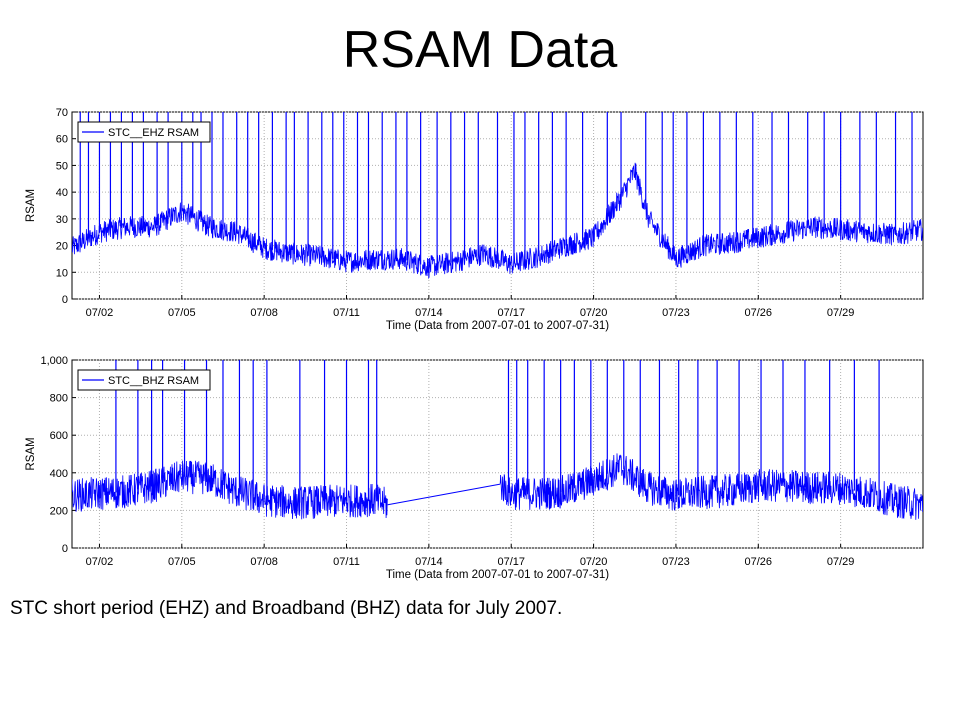 The height and width of the screenshot is (720, 960). I want to click on legend: STC__EHZ RSAM, so click(144, 132).